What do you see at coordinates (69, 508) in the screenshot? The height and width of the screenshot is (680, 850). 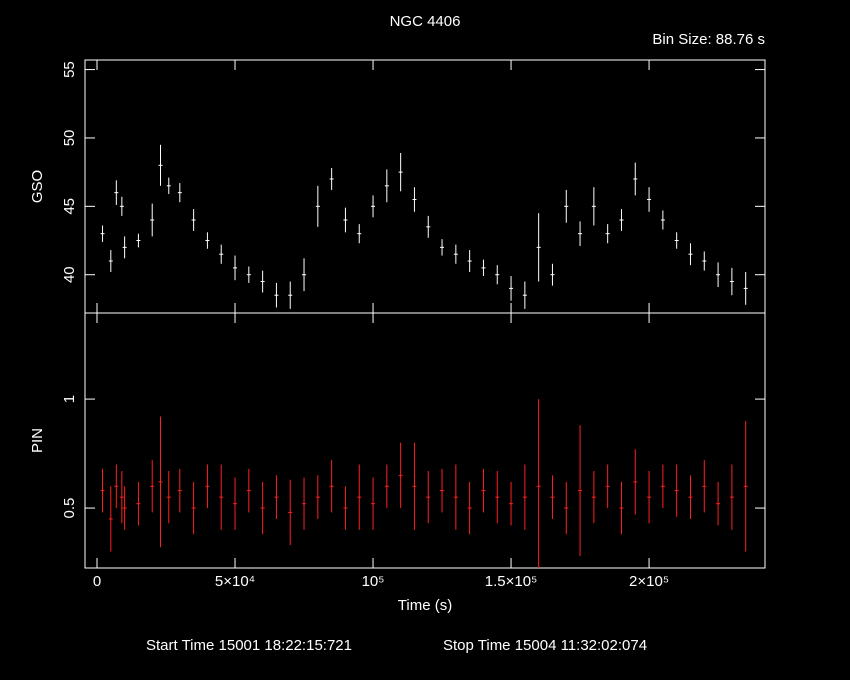 I see `y-tick-label: 0.5` at bounding box center [69, 508].